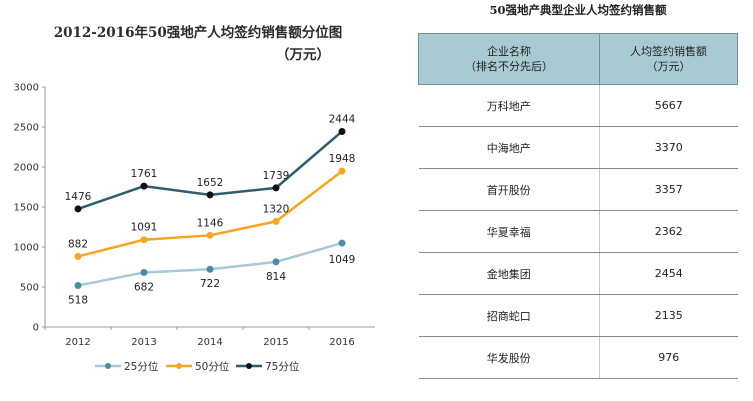 The width and height of the screenshot is (753, 401). What do you see at coordinates (509, 273) in the screenshot?
I see `company-name: 金地集团` at bounding box center [509, 273].